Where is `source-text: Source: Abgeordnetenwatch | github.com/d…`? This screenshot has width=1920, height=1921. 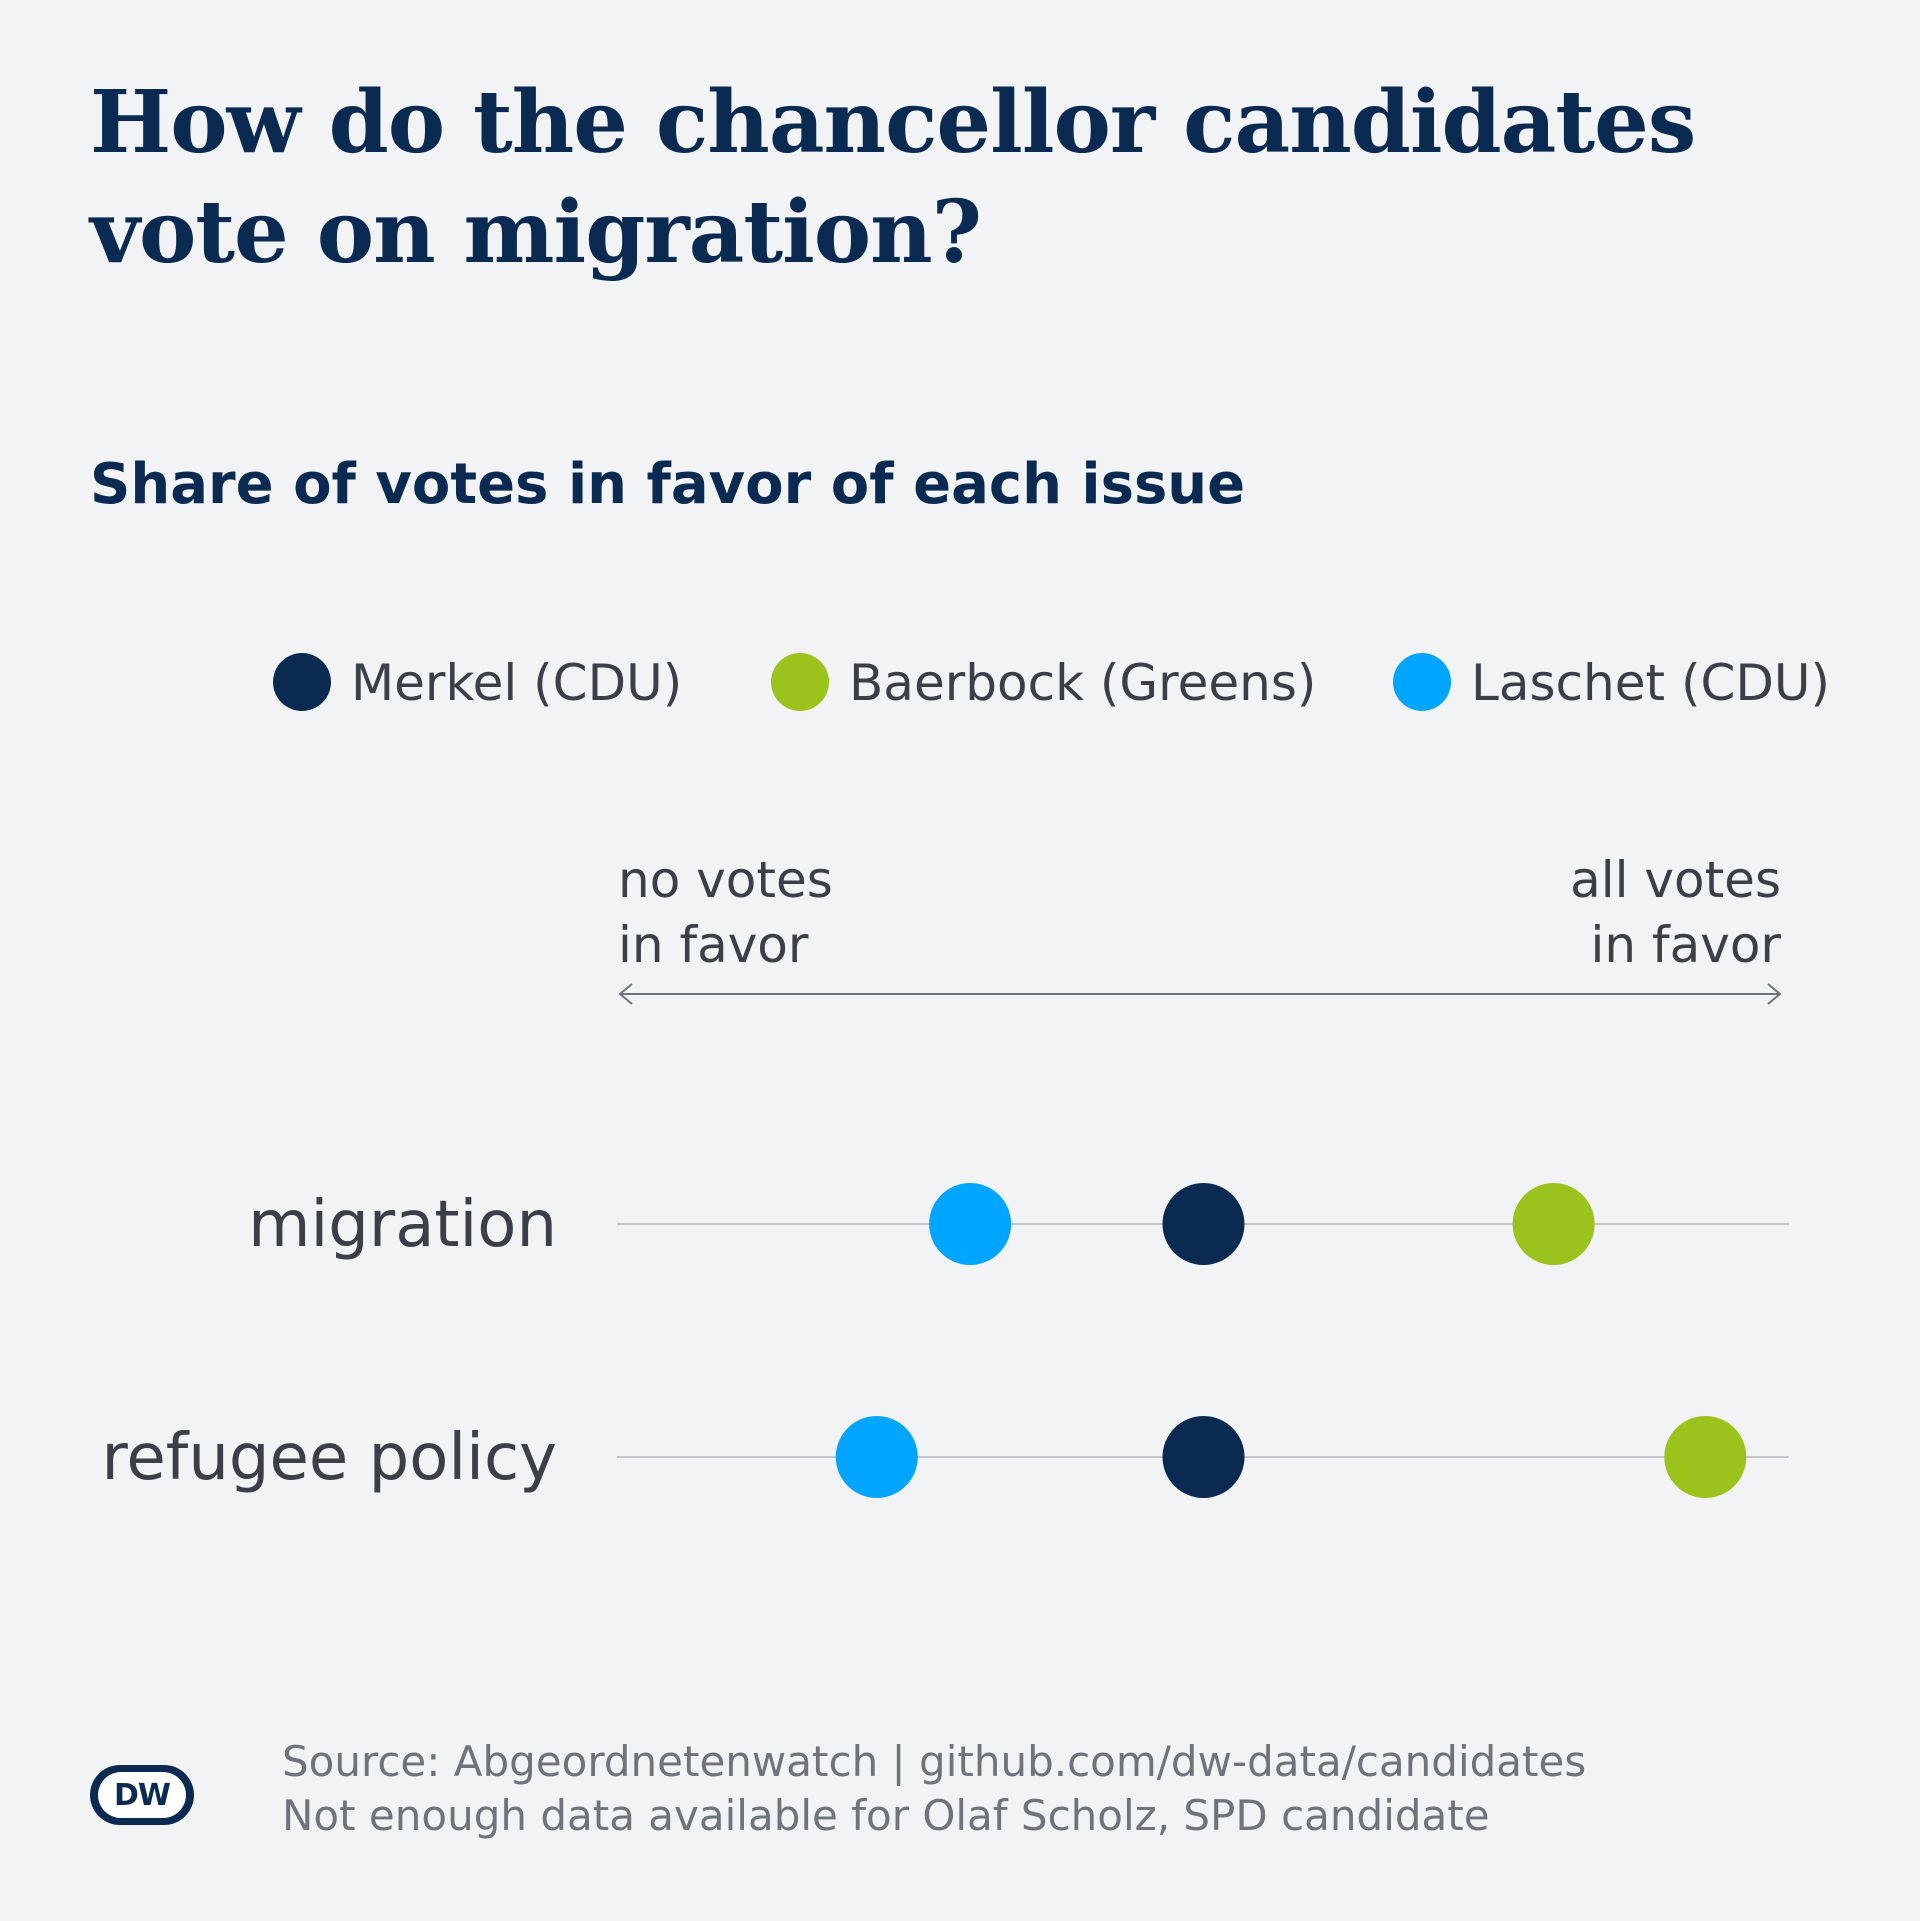 source-text: Source: Abgeordnetenwatch | github.com/d… is located at coordinates (934, 1761).